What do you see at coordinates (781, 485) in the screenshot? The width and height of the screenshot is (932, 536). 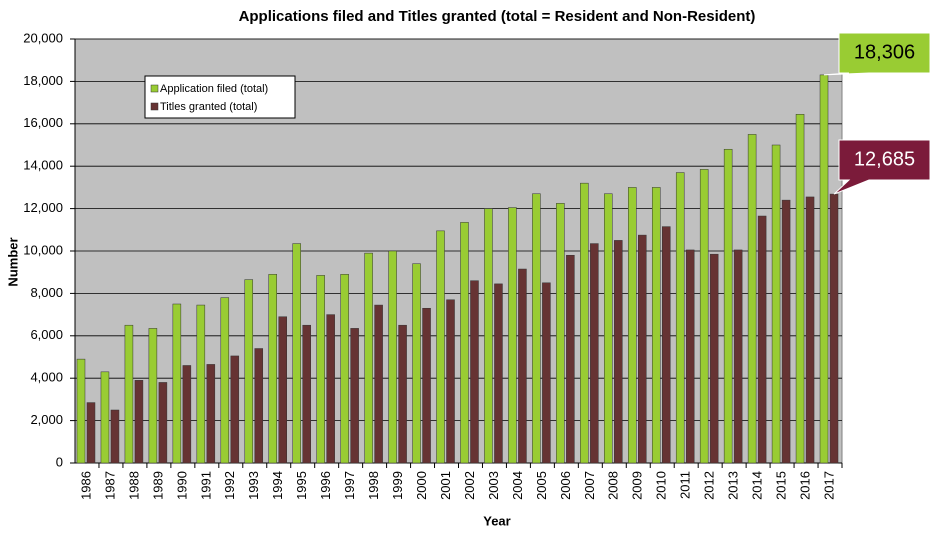 I see `x-tick-label: 2015` at bounding box center [781, 485].